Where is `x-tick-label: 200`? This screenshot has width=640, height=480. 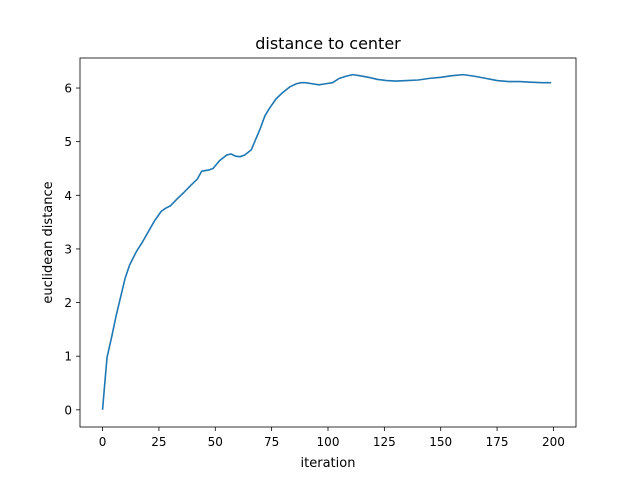 x-tick-label: 200 is located at coordinates (553, 442).